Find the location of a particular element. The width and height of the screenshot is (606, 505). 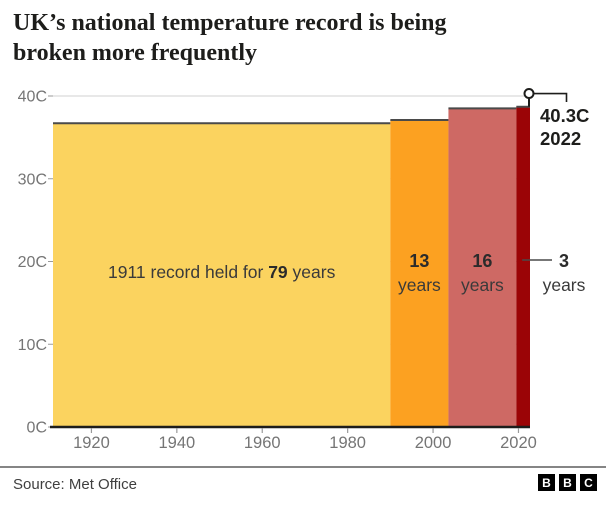

record-bar-2003 is located at coordinates (482, 267).